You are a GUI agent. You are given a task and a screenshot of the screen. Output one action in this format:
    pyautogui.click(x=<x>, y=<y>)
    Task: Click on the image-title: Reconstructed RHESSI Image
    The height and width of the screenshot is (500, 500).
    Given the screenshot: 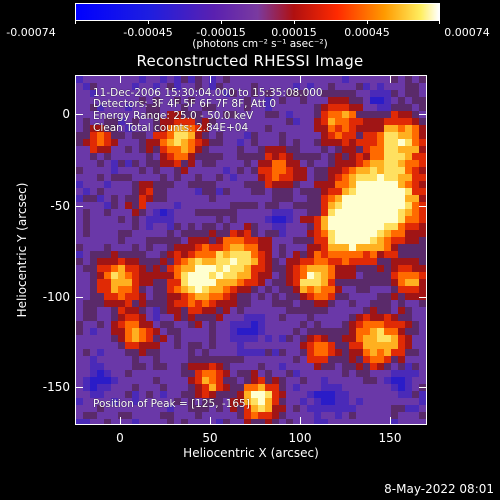 What is the action you would take?
    pyautogui.click(x=250, y=61)
    